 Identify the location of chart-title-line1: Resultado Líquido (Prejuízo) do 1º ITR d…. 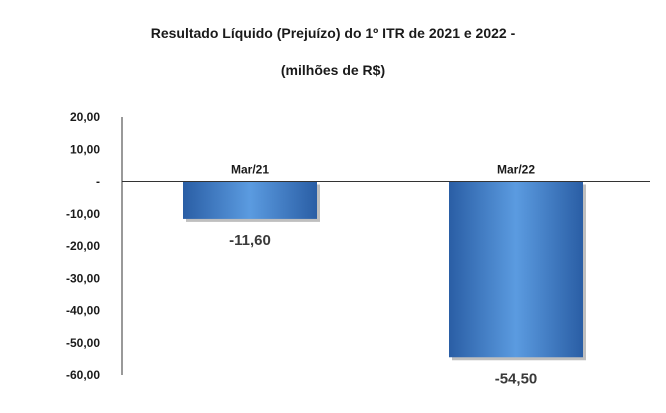
(333, 33).